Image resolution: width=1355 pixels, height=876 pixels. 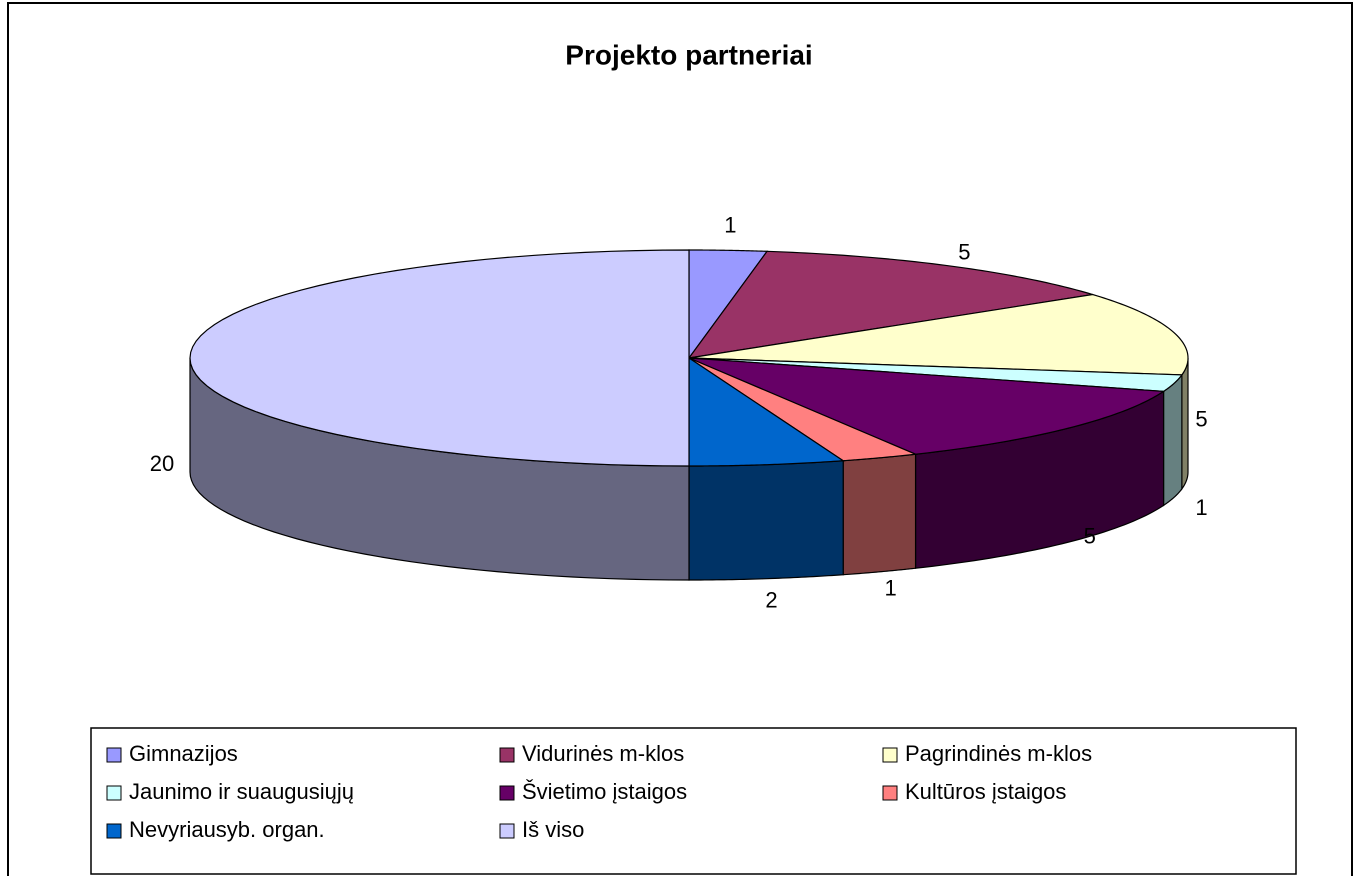 What do you see at coordinates (553, 829) in the screenshot?
I see `legend-label: Iš viso` at bounding box center [553, 829].